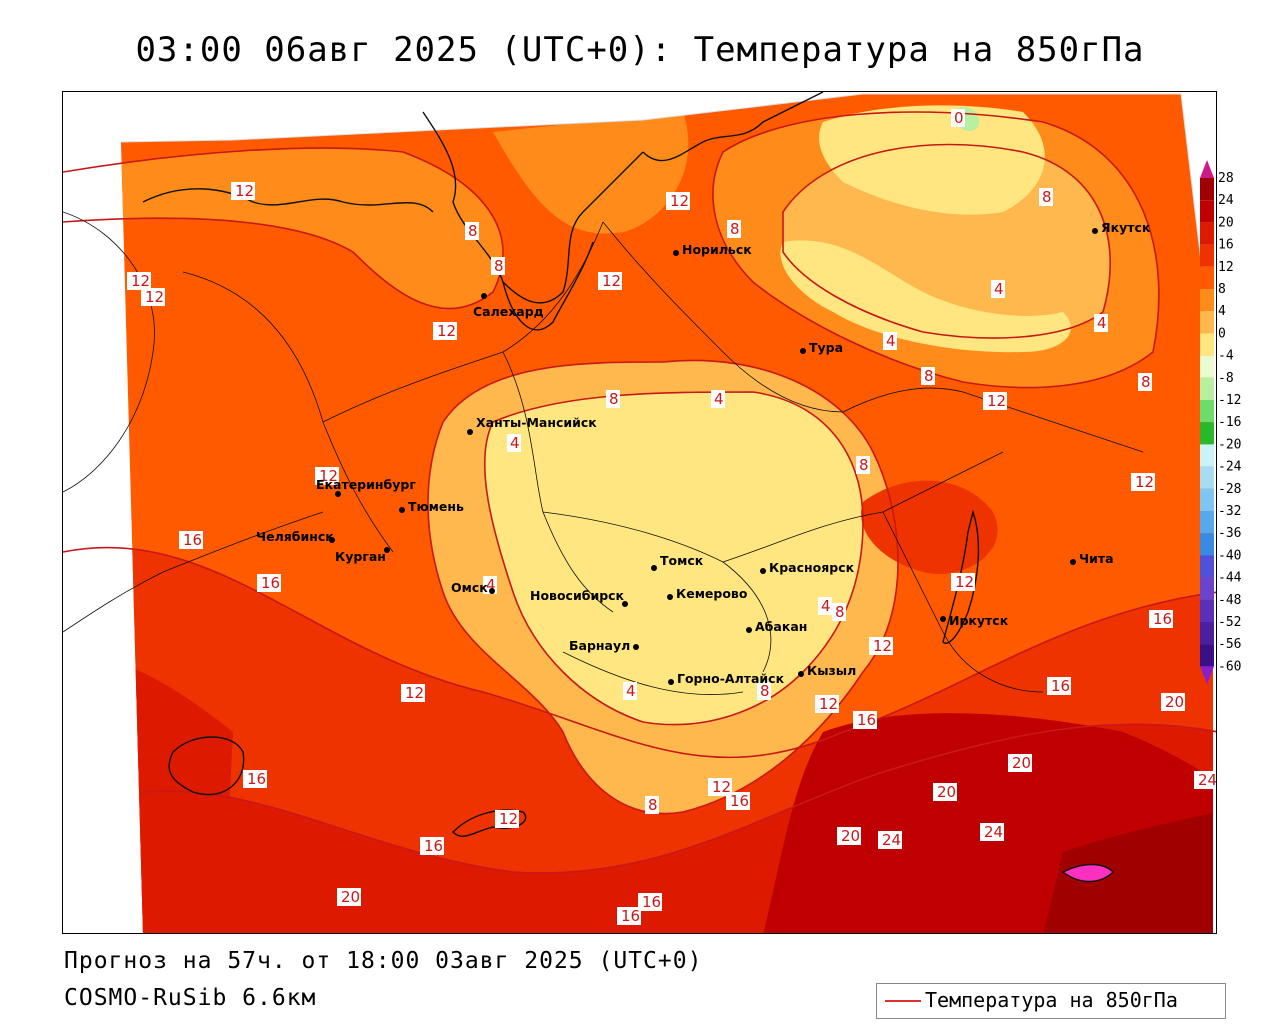 The width and height of the screenshot is (1280, 1024). Describe the element at coordinates (807, 567) in the screenshot. I see `city-marker: Красноярск` at that location.